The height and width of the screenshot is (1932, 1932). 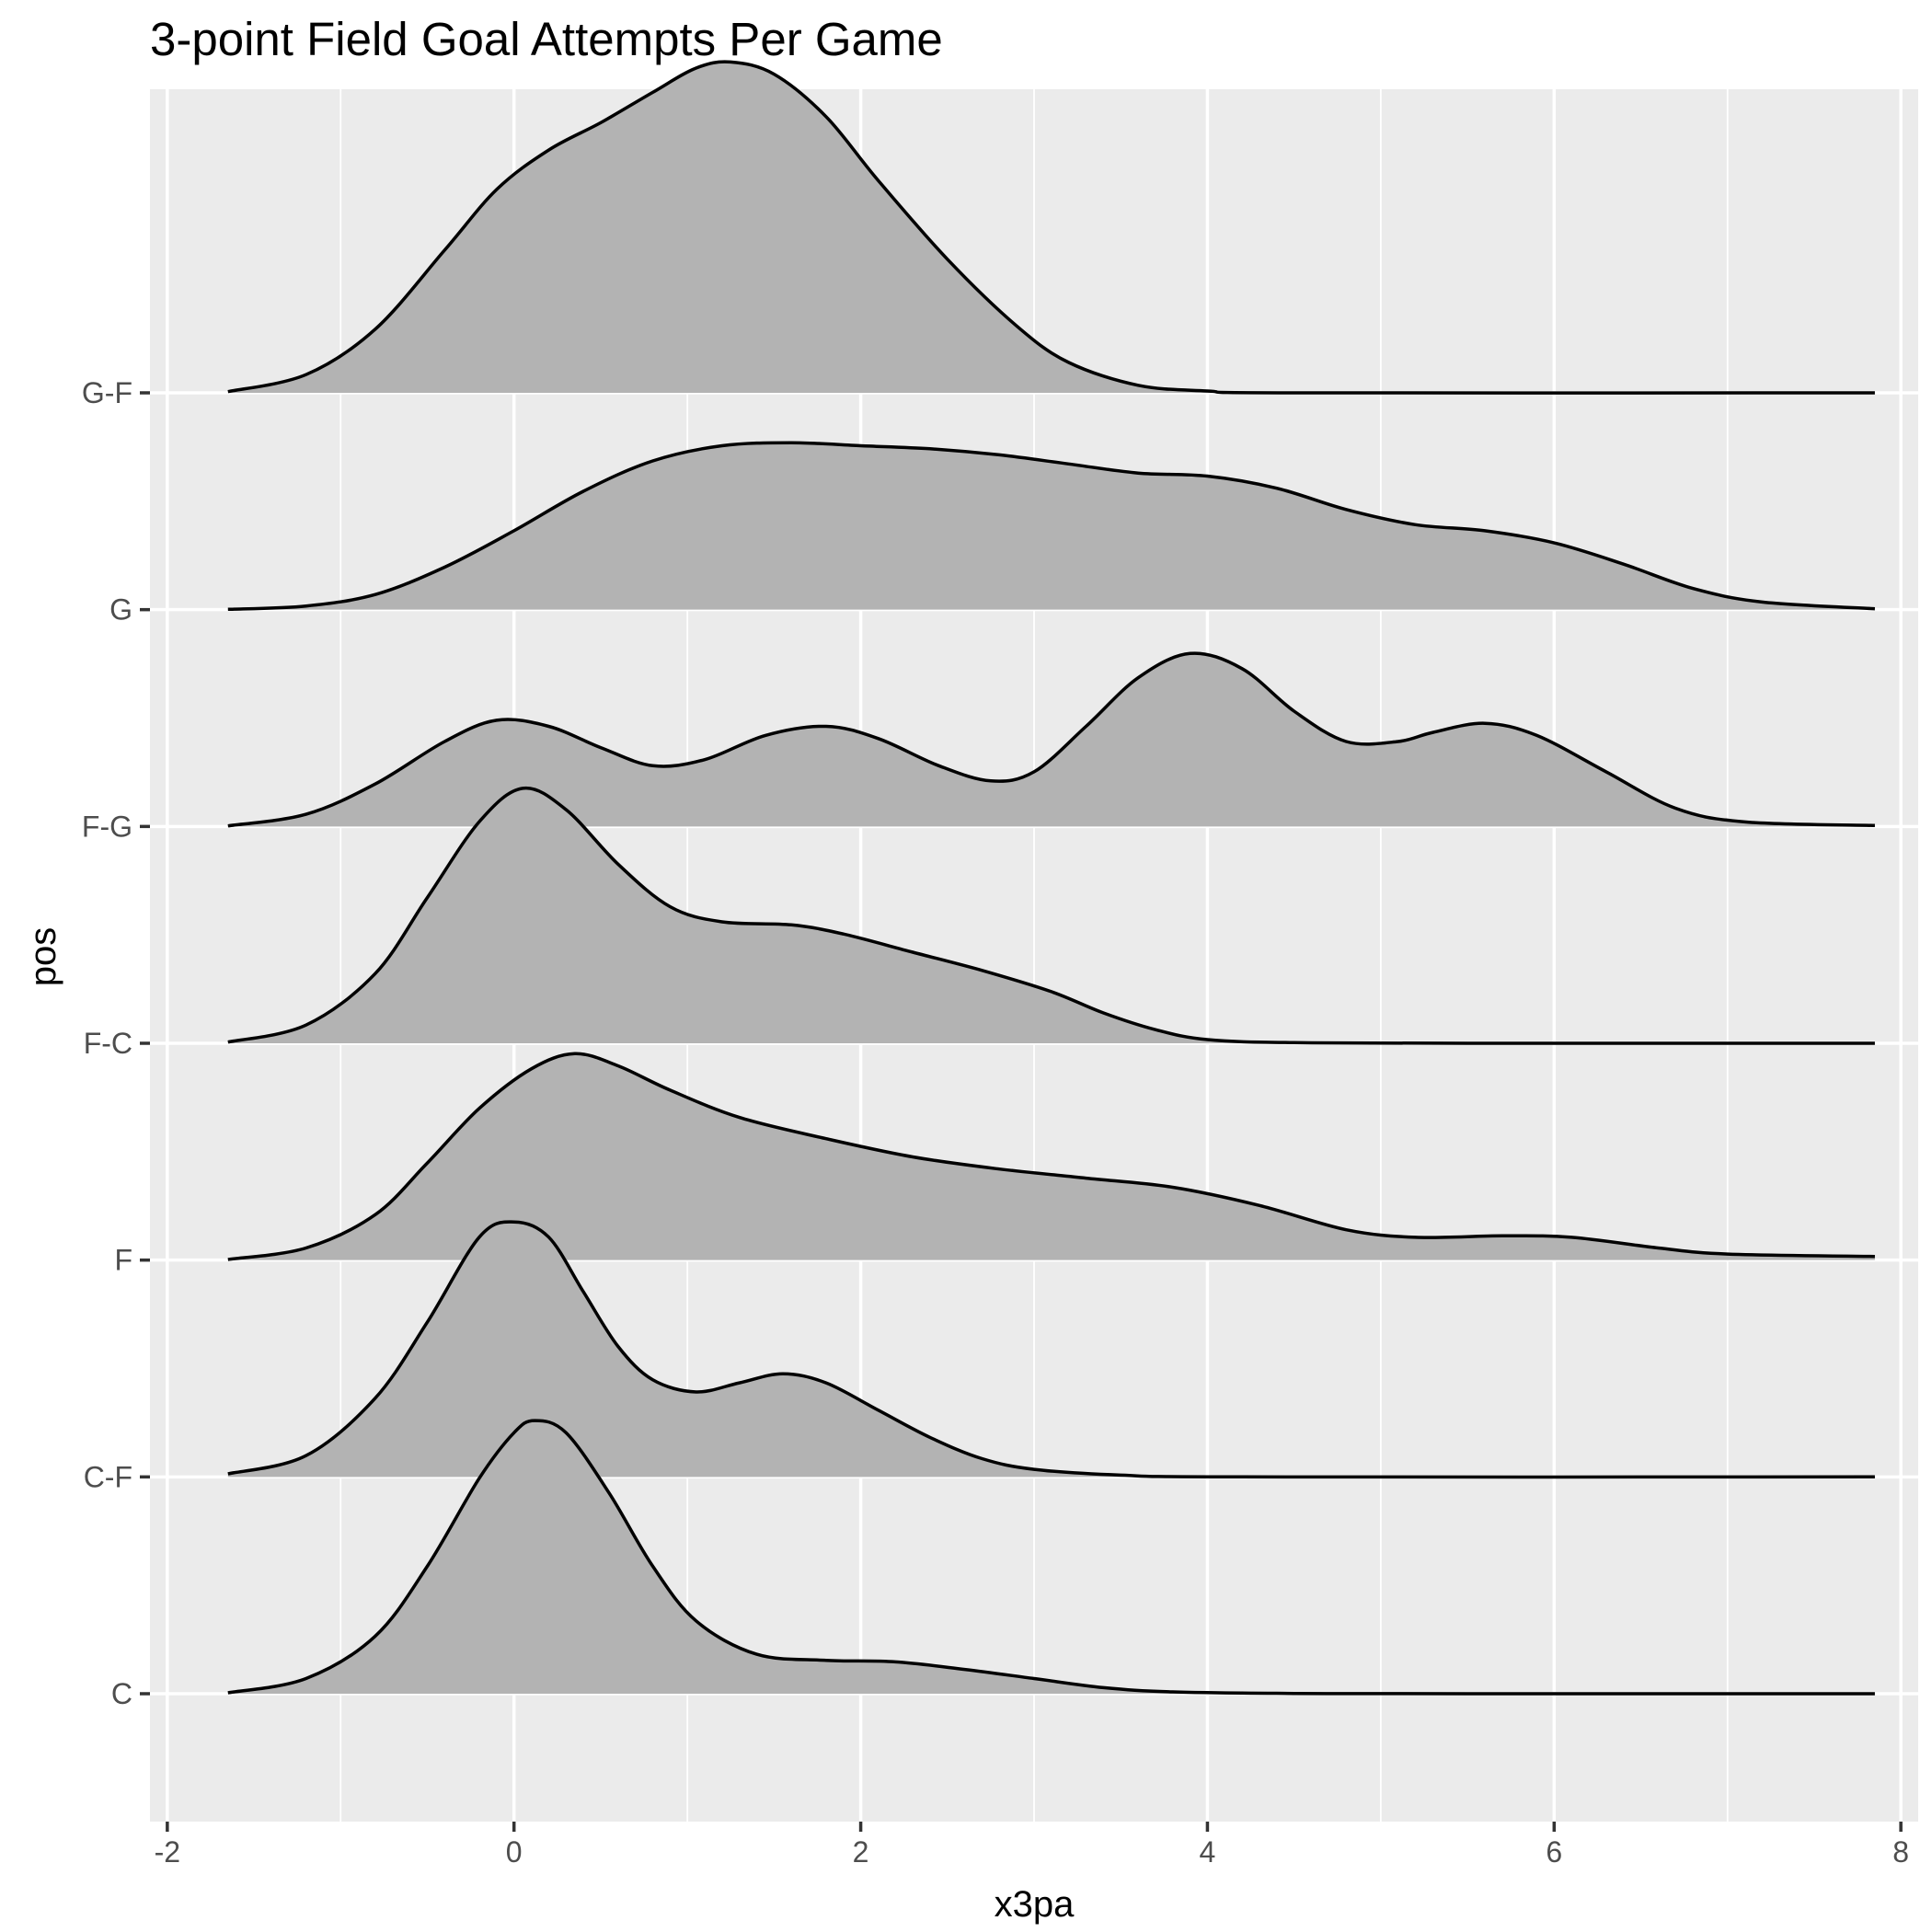 What do you see at coordinates (1035, 1905) in the screenshot?
I see `x-axis-title: x3pa` at bounding box center [1035, 1905].